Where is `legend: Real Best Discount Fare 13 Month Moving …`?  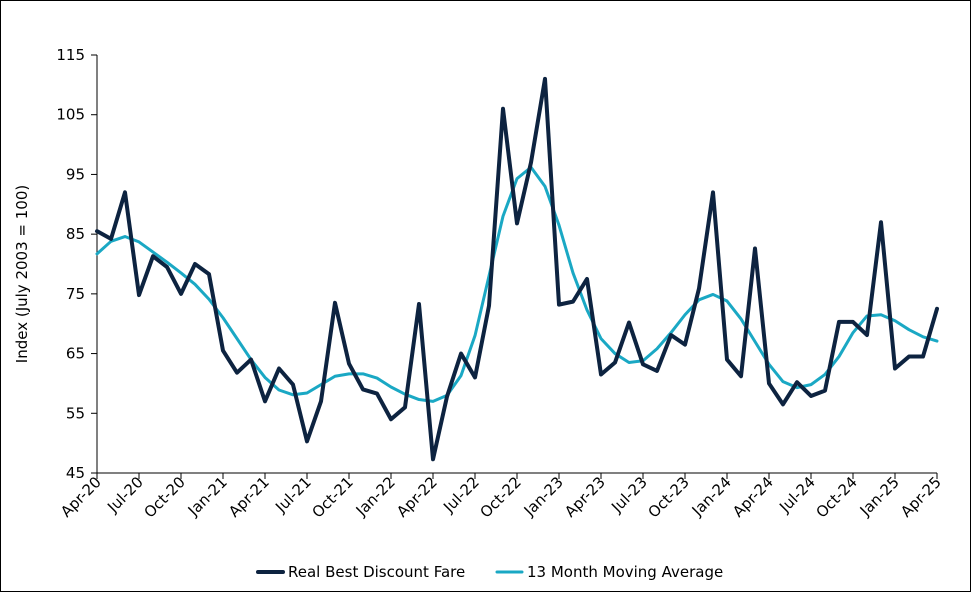 legend: Real Best Discount Fare 13 Month Moving … is located at coordinates (489, 572).